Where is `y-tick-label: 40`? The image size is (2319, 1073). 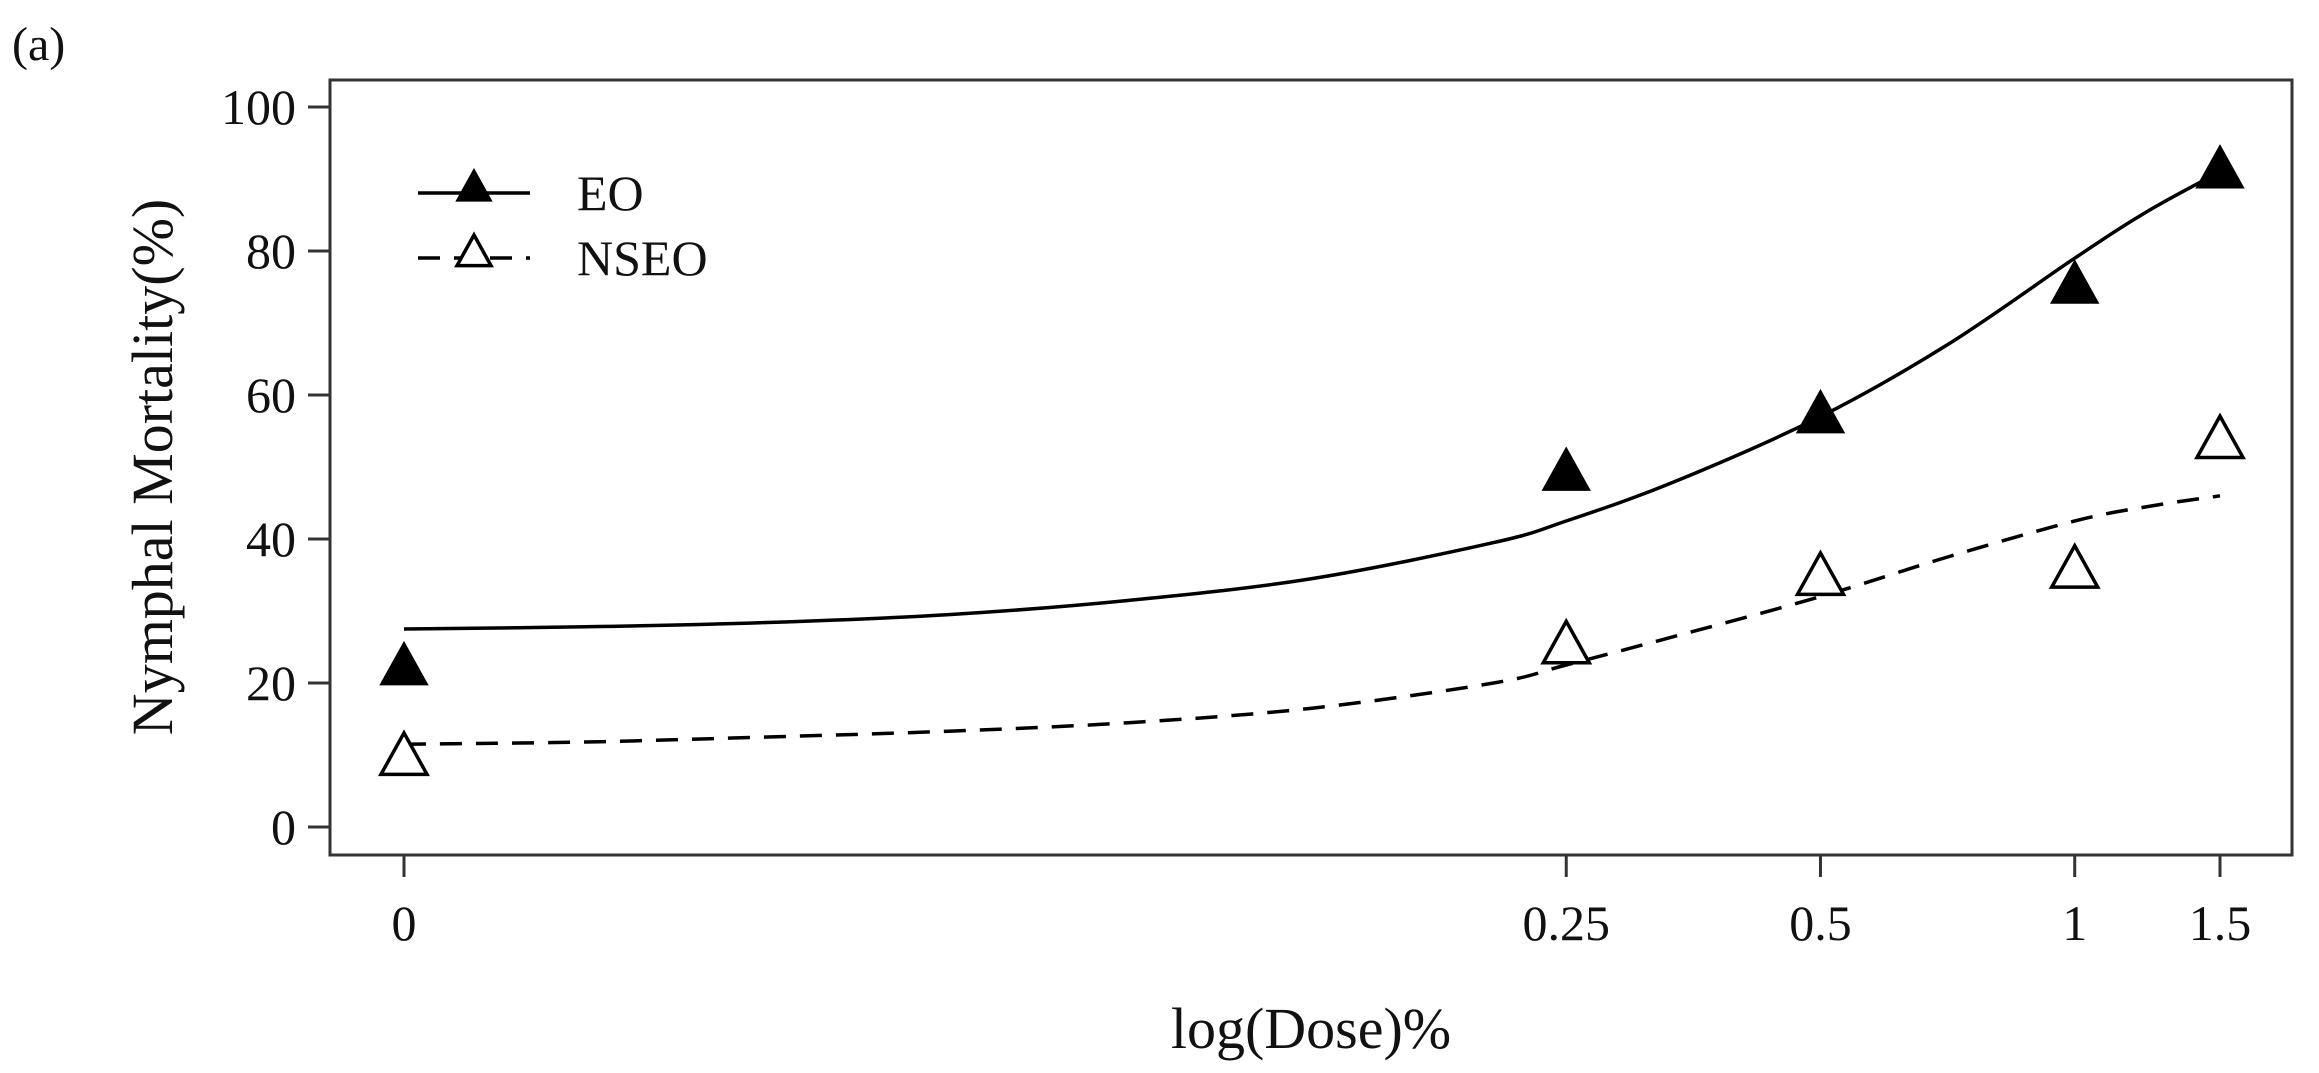 y-tick-label: 40 is located at coordinates (271, 539).